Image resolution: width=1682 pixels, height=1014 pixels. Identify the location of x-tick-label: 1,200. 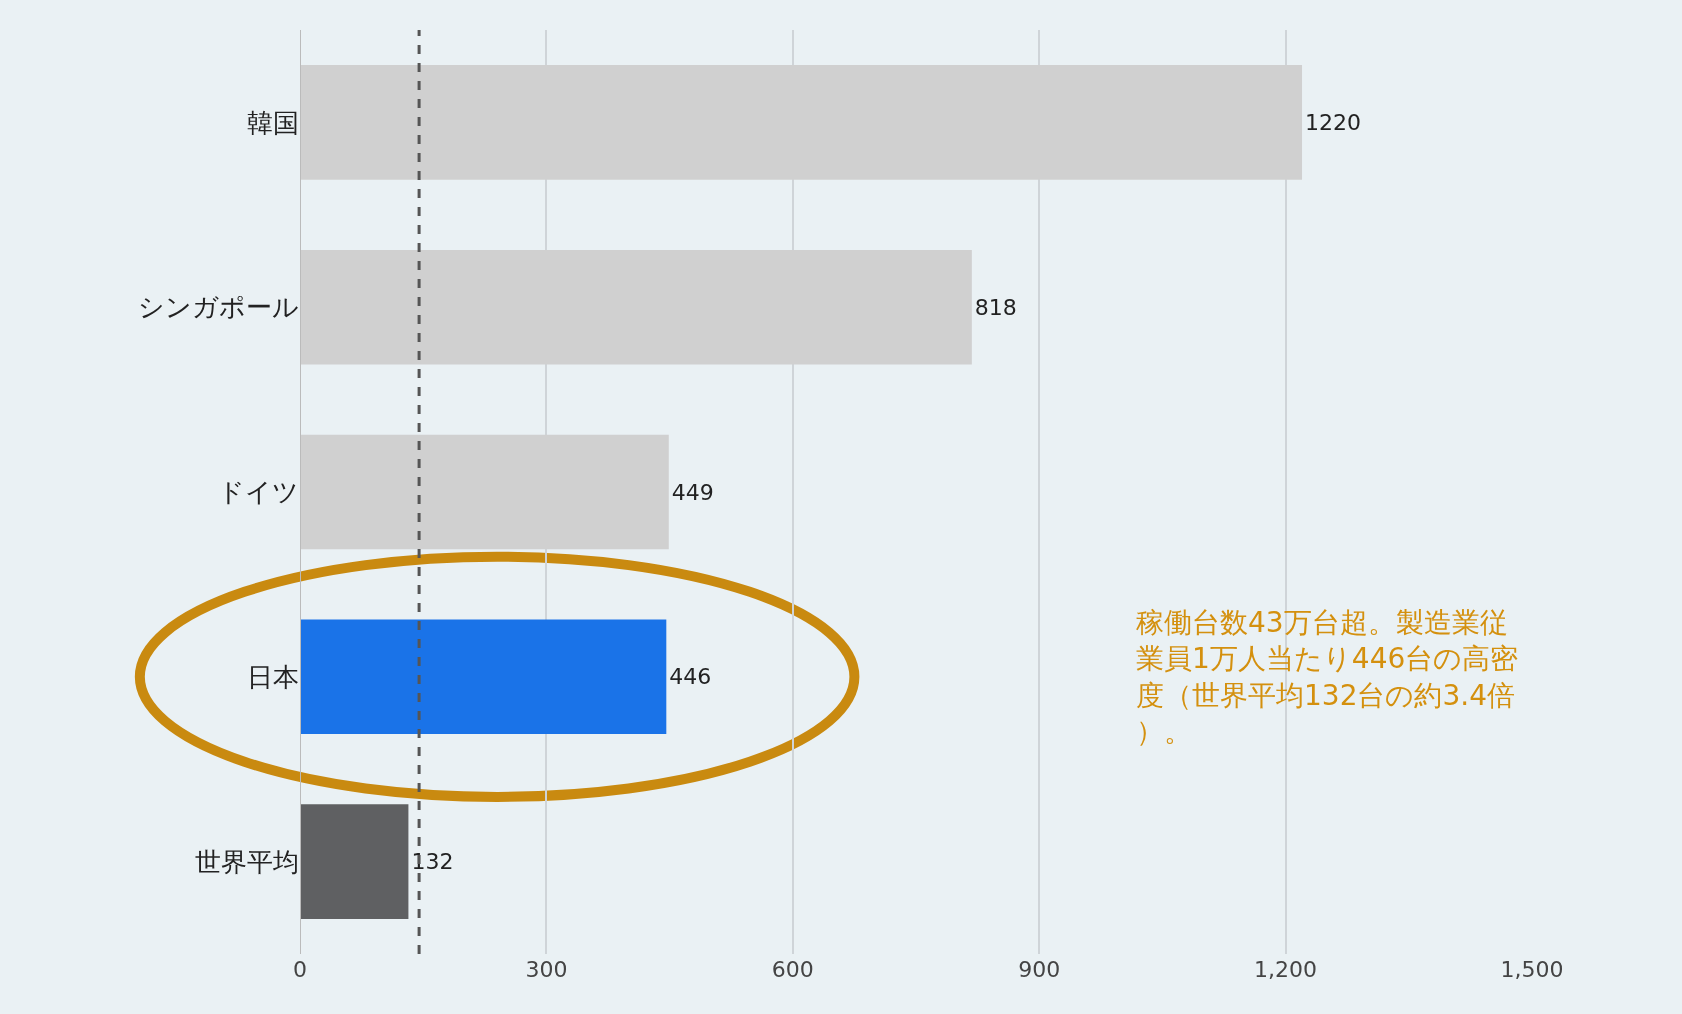
(1286, 969).